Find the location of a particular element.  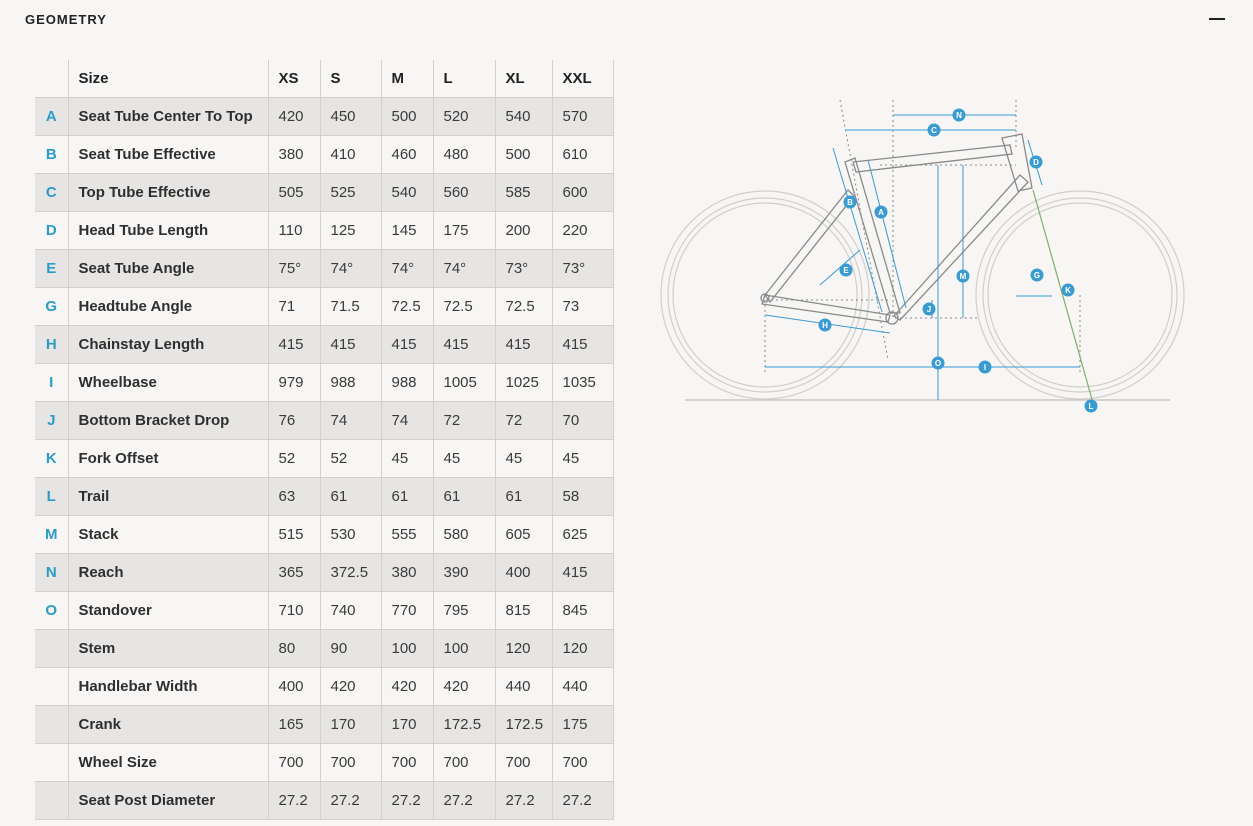

row-value: 530 is located at coordinates (351, 534).